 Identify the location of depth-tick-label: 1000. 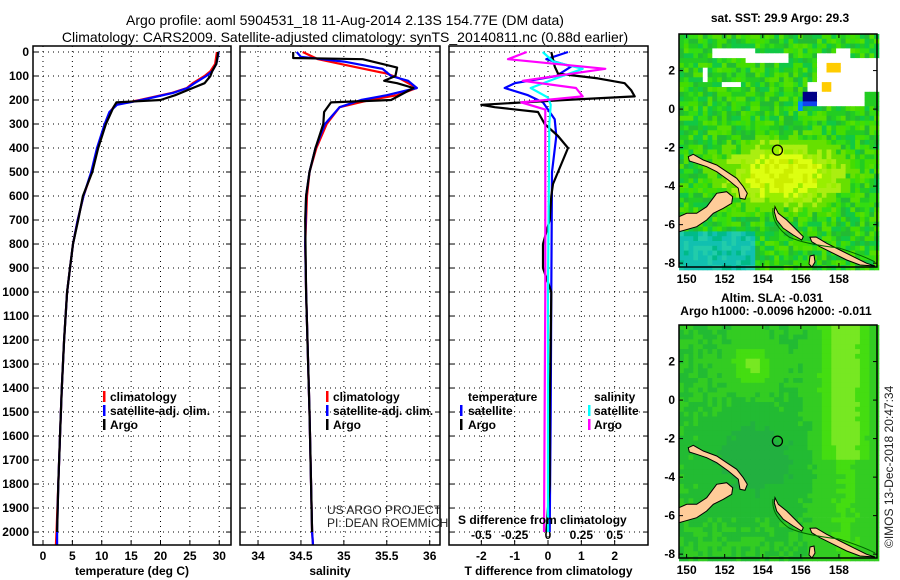
(15, 292).